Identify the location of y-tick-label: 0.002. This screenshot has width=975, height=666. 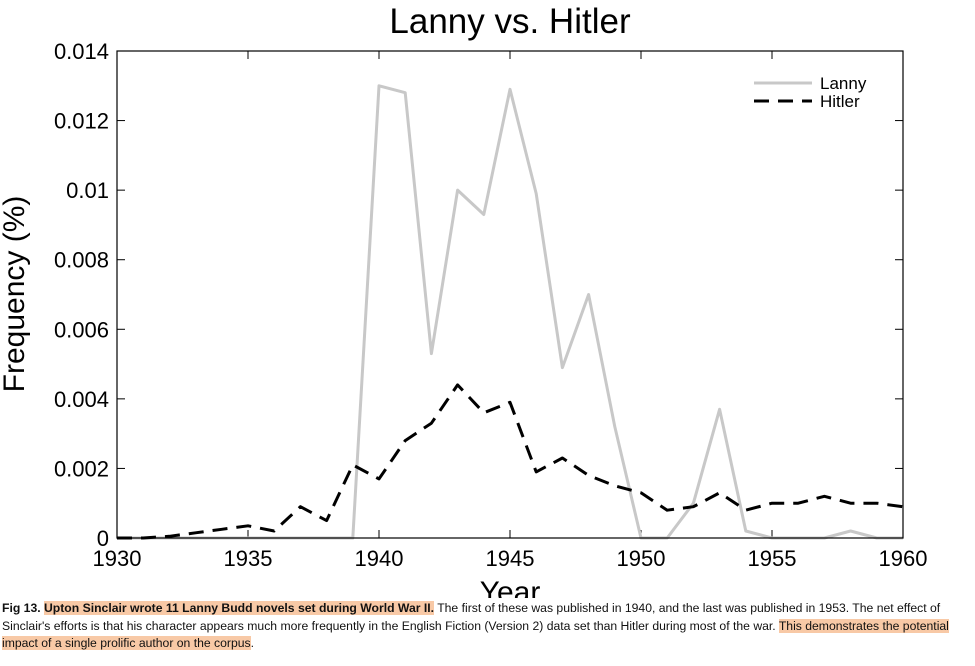
(81, 468).